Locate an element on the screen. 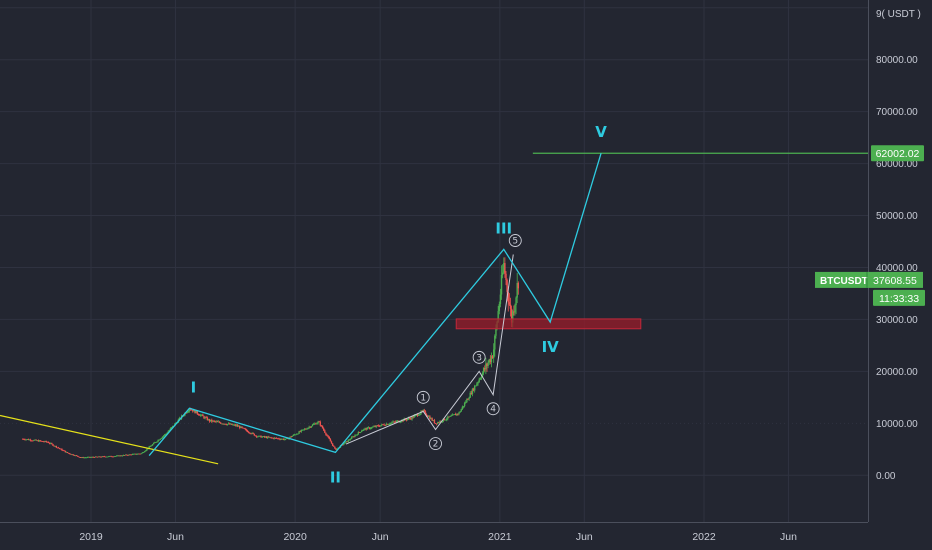 Image resolution: width=932 pixels, height=550 pixels. y-tick-6: 20000.00 is located at coordinates (897, 372).